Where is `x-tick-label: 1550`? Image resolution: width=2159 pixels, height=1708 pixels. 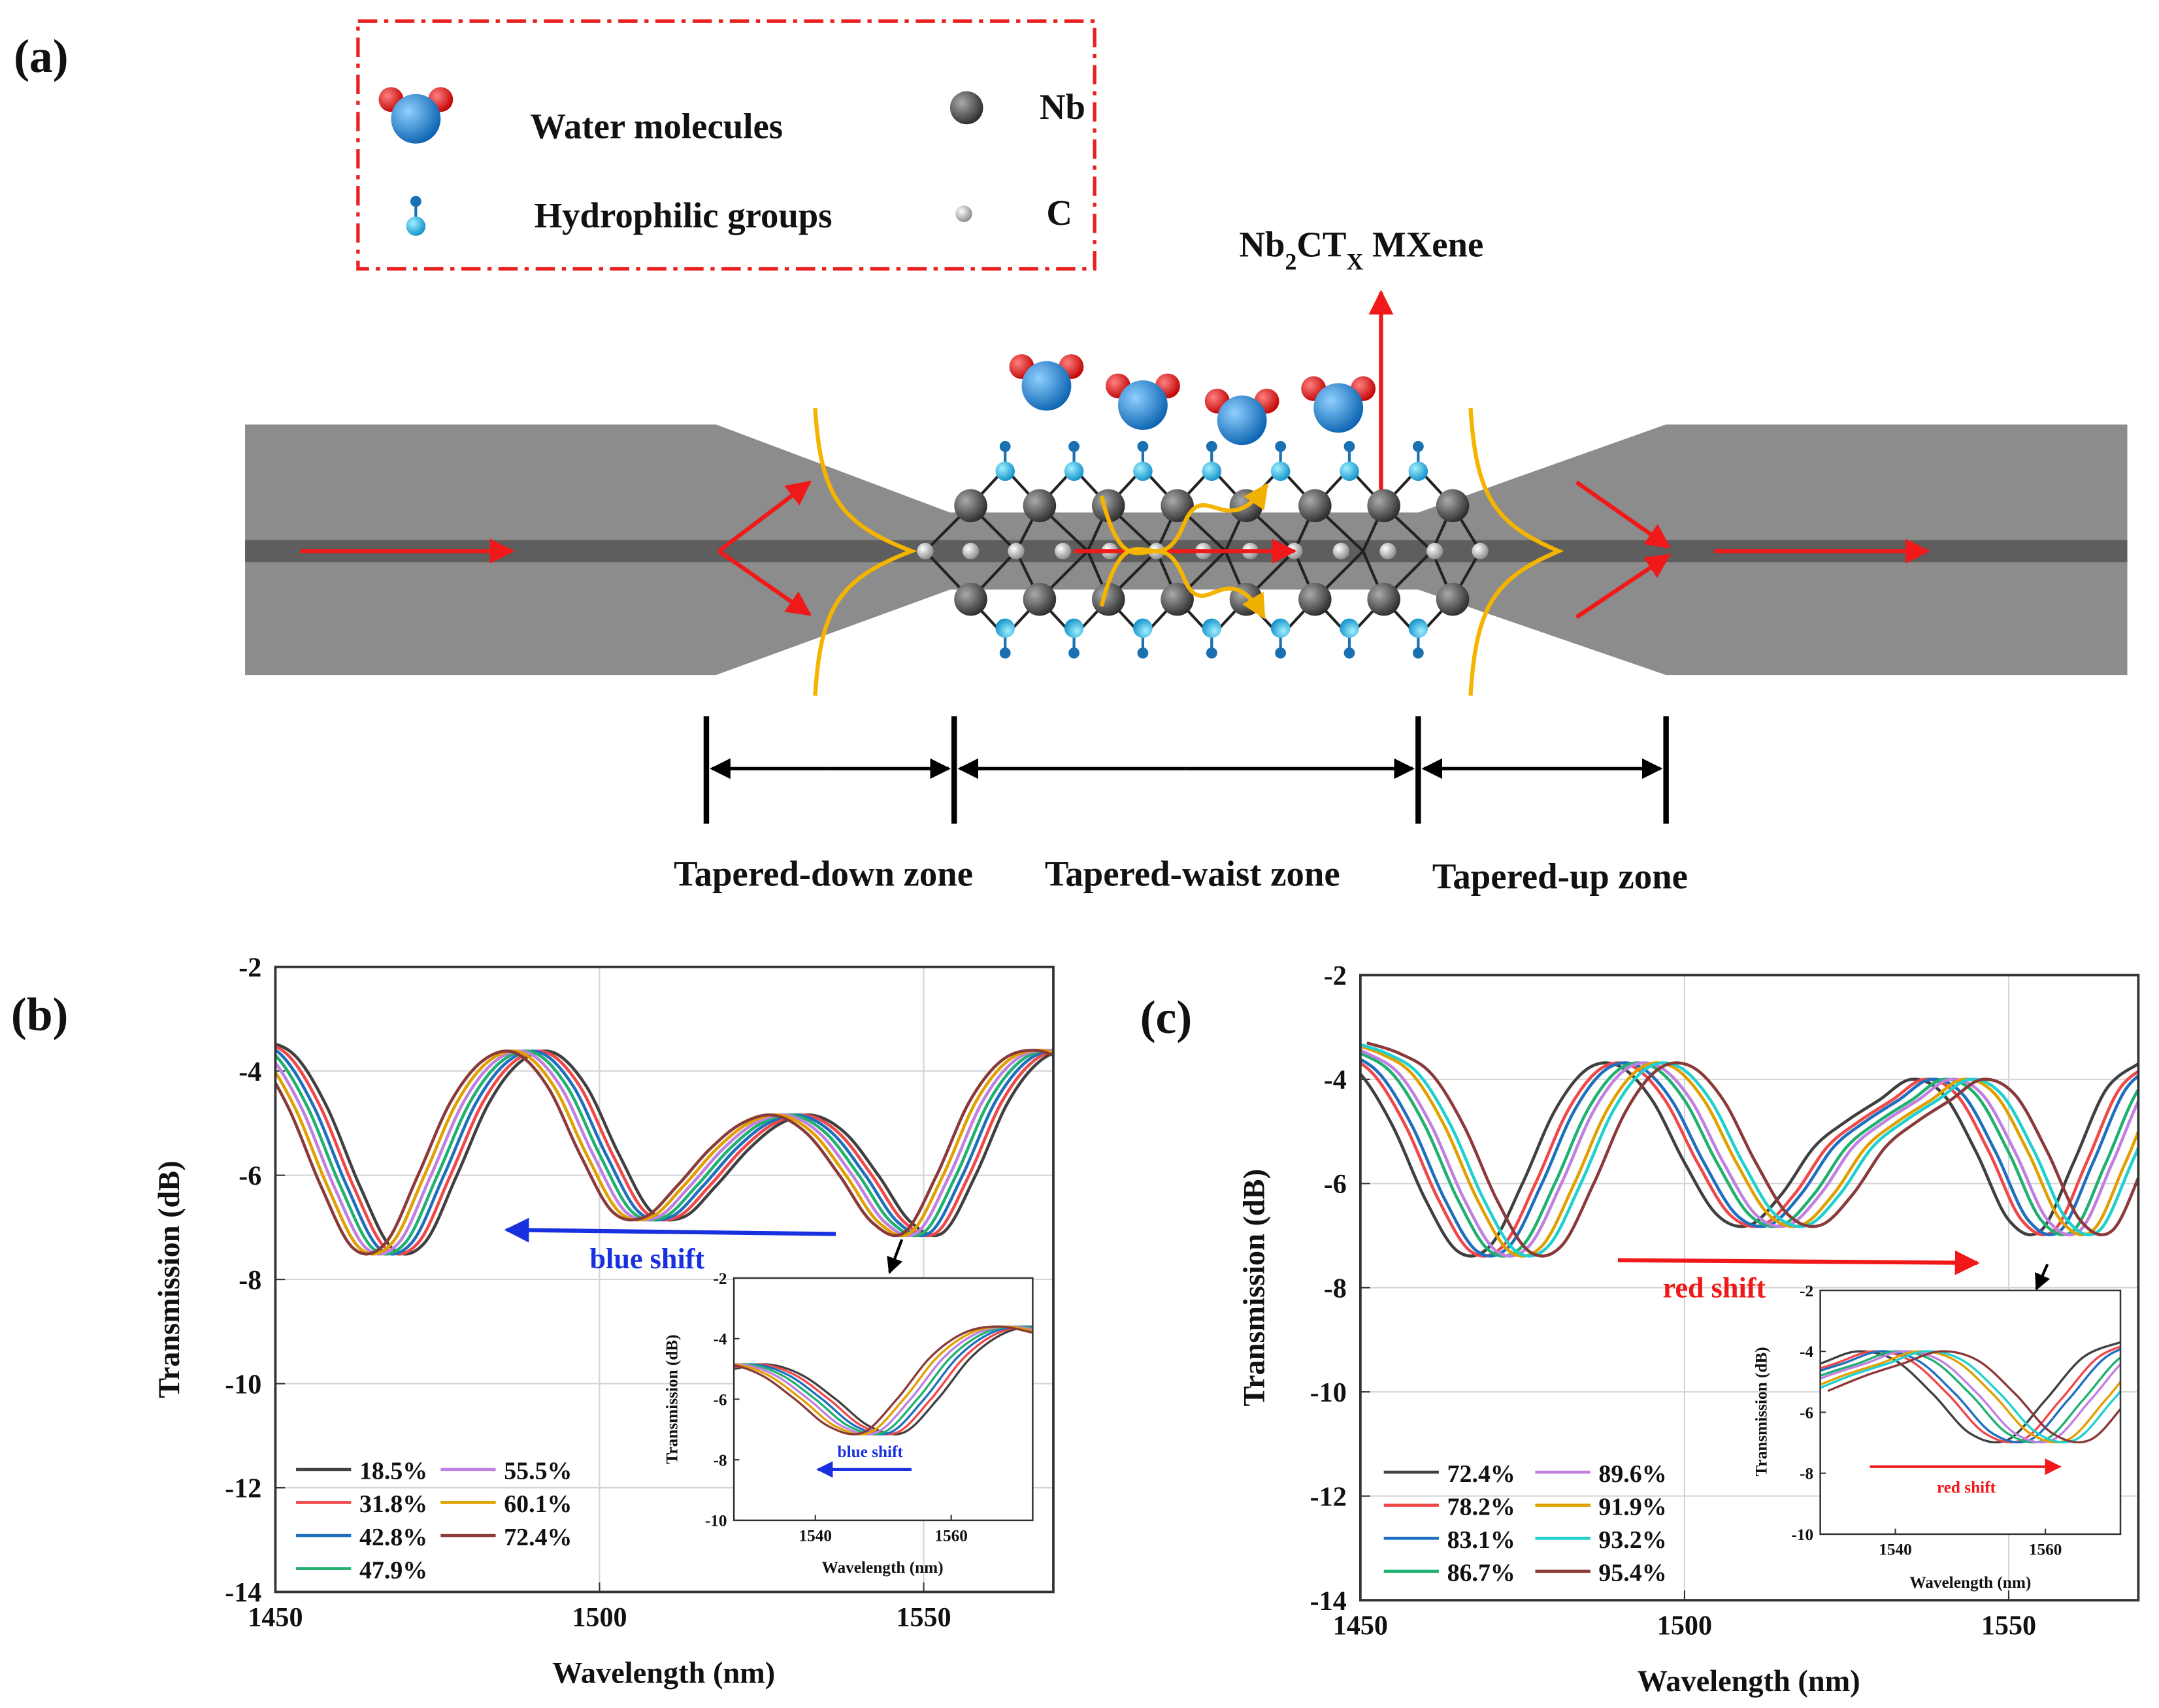
x-tick-label: 1550 is located at coordinates (2009, 1626).